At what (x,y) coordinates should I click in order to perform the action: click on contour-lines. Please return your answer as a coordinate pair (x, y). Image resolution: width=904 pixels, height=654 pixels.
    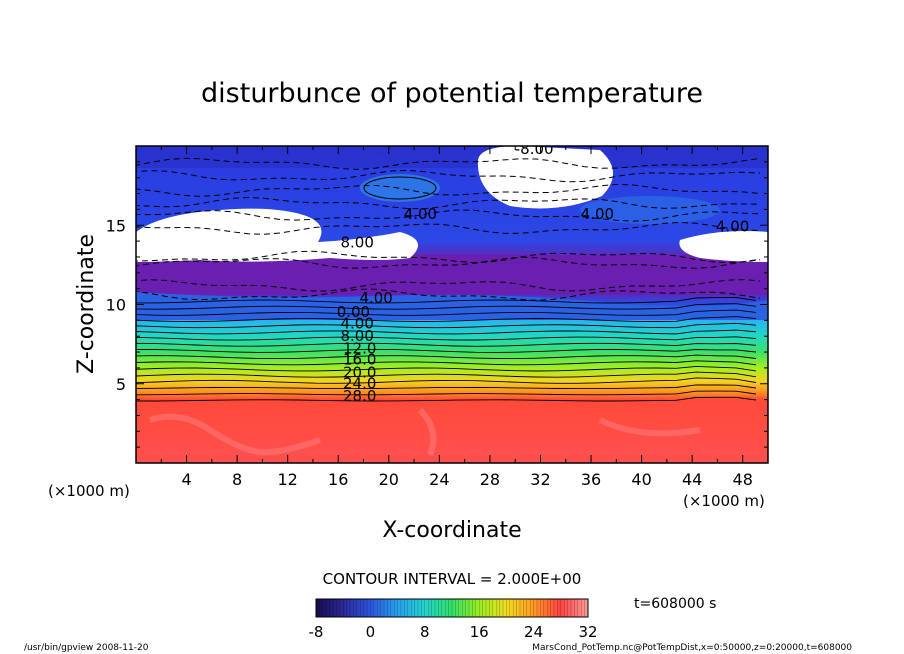
    Looking at the image, I should click on (446, 349).